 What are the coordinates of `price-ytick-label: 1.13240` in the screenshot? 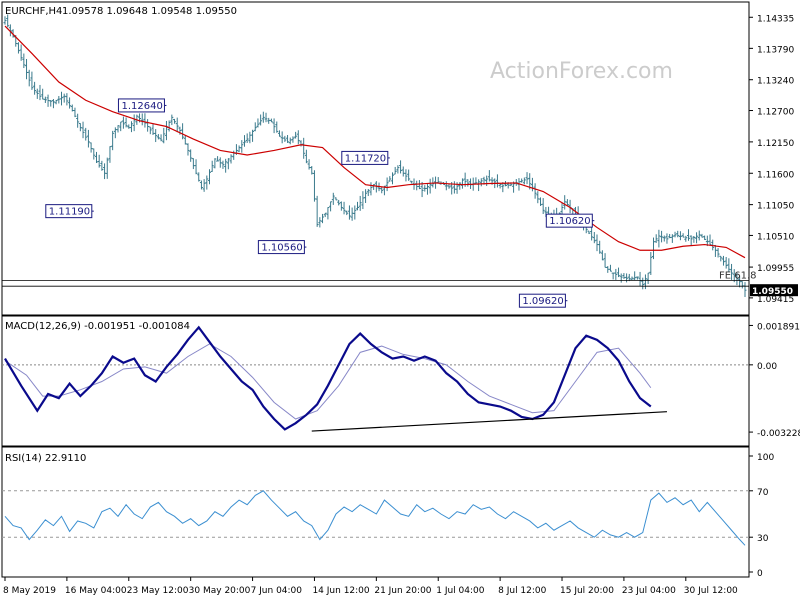 It's located at (775, 82).